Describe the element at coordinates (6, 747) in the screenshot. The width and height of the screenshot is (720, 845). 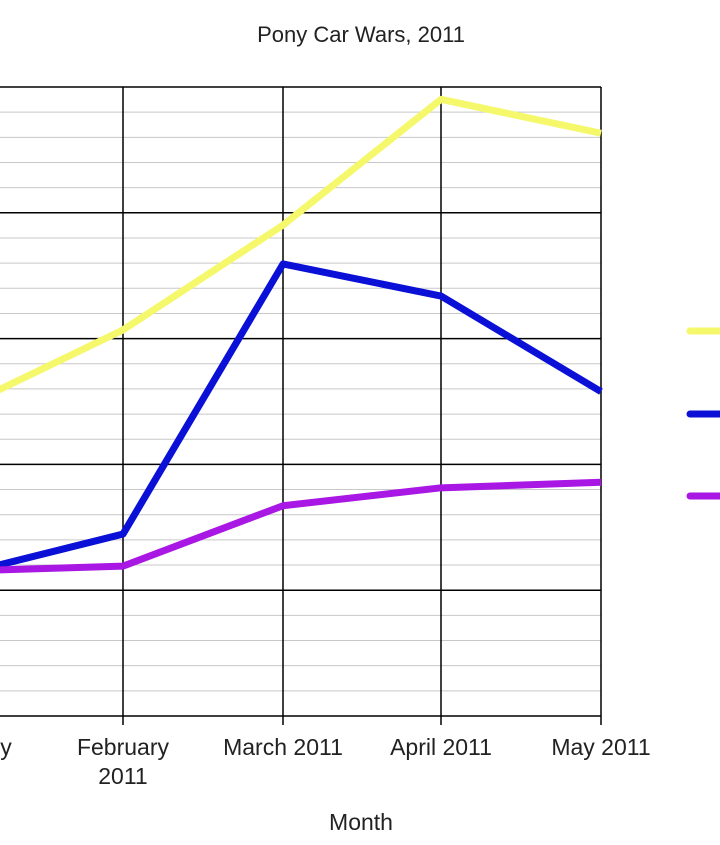
I see `x-tick-label: y` at that location.